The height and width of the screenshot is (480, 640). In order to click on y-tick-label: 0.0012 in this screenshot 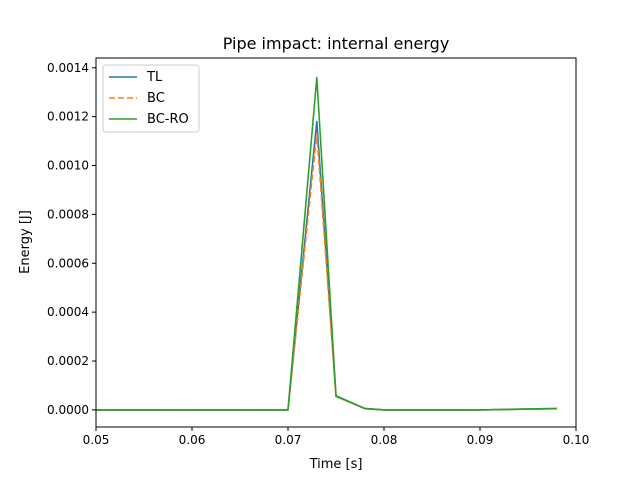, I will do `click(68, 117)`.